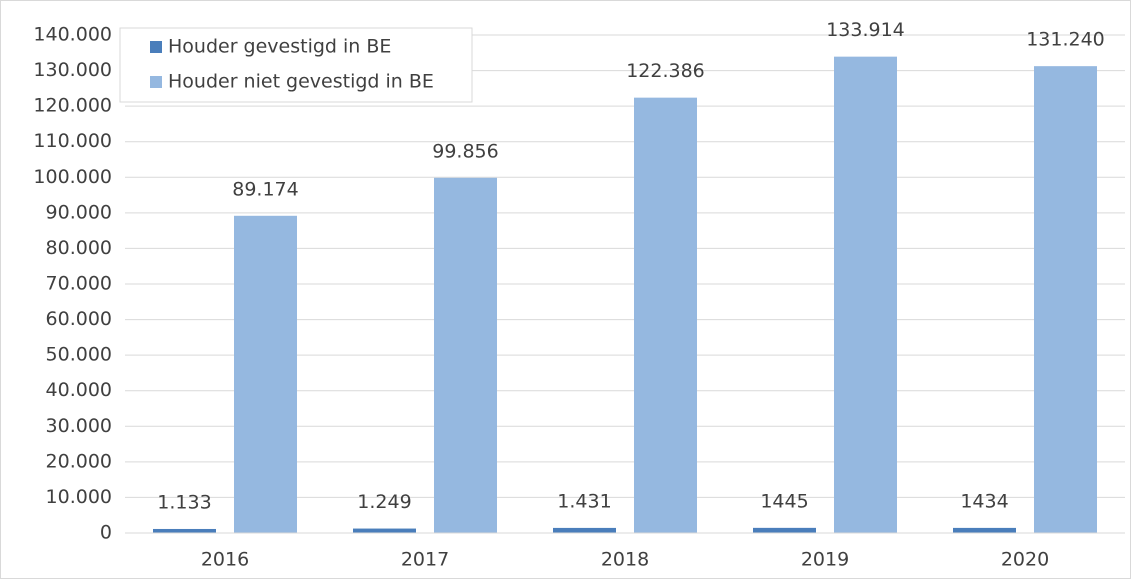  What do you see at coordinates (79, 212) in the screenshot?
I see `y-tick-label: 90.000` at bounding box center [79, 212].